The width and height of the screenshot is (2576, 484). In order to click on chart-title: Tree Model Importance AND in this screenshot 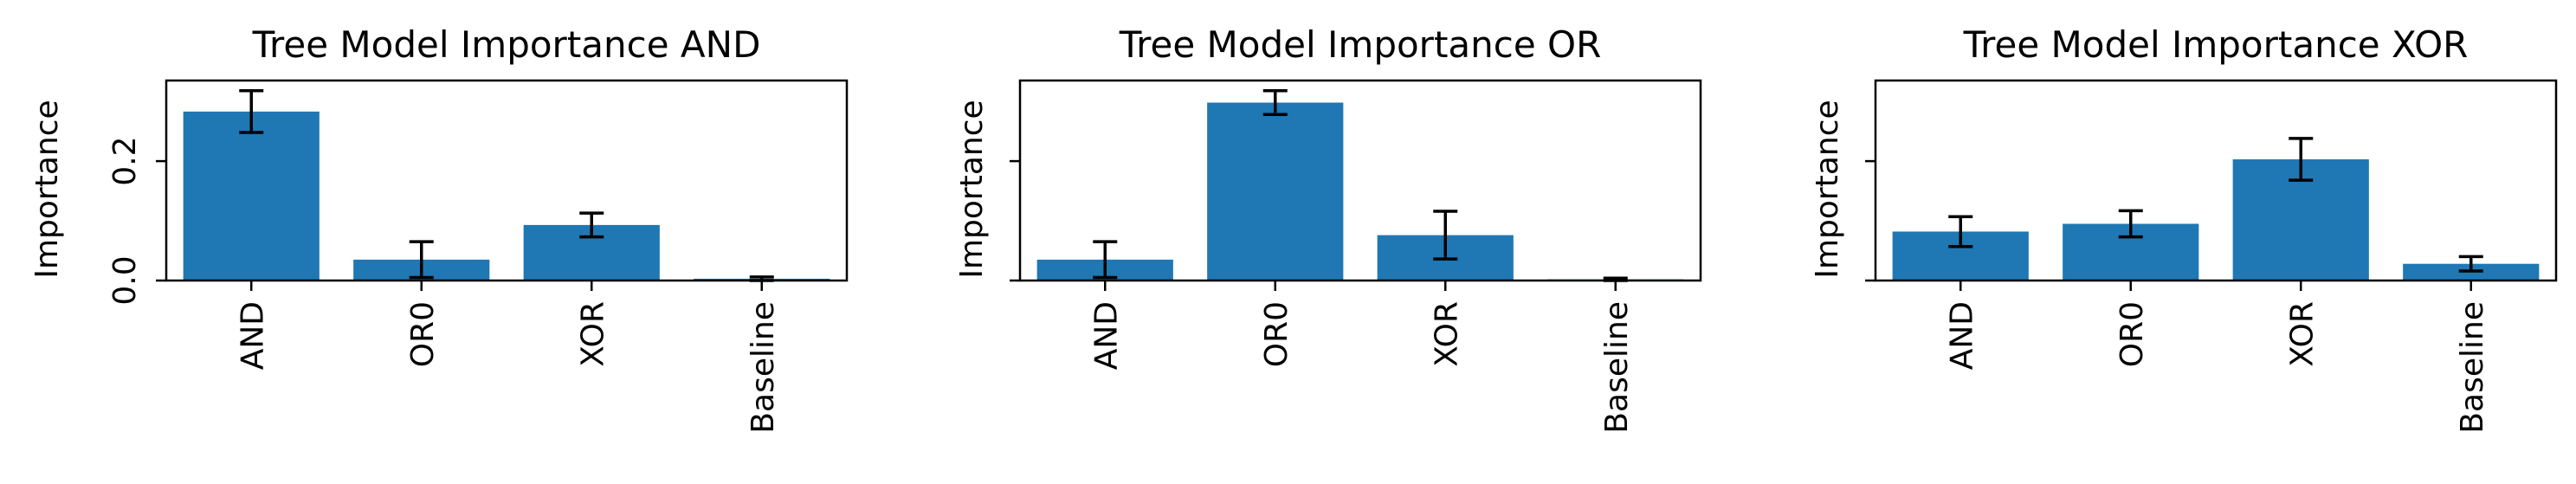, I will do `click(507, 44)`.